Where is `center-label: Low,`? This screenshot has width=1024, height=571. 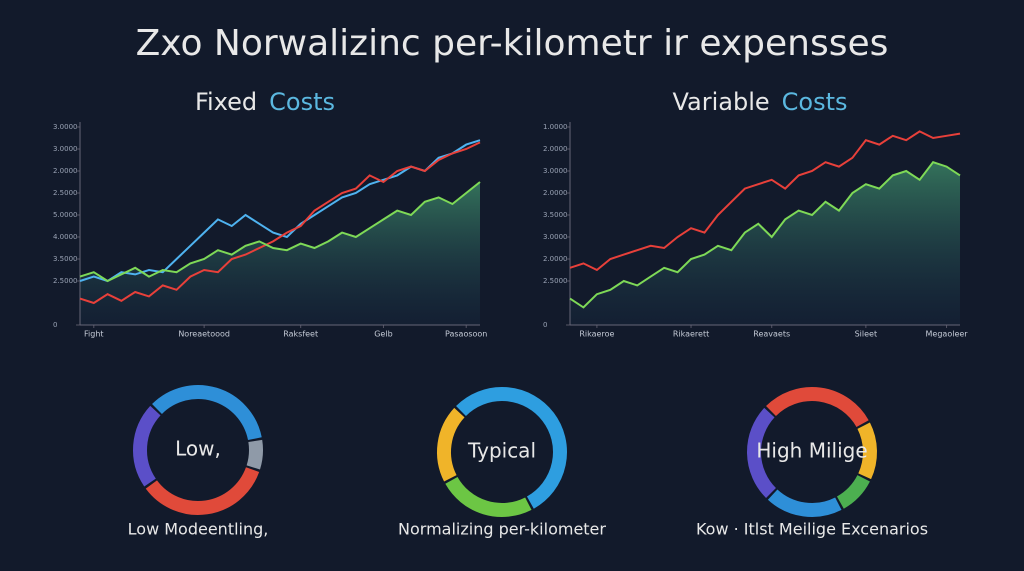
center-label: Low, is located at coordinates (198, 449).